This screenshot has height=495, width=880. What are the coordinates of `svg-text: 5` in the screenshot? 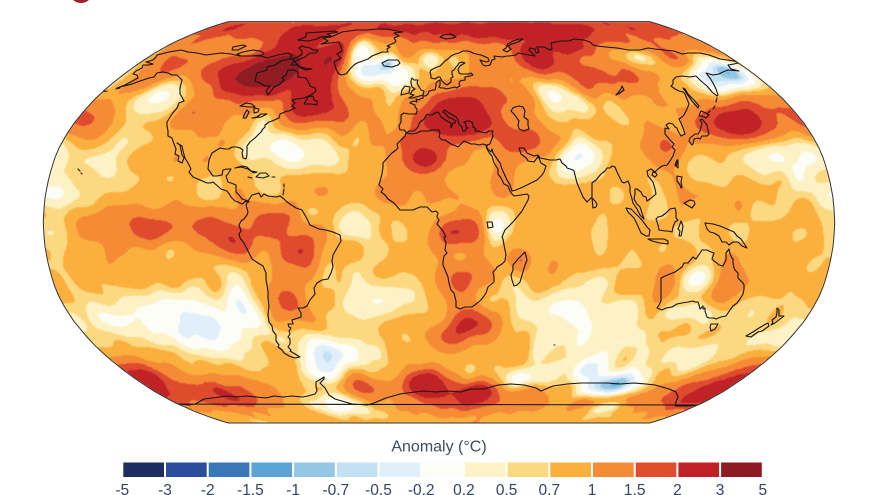 It's located at (762, 488).